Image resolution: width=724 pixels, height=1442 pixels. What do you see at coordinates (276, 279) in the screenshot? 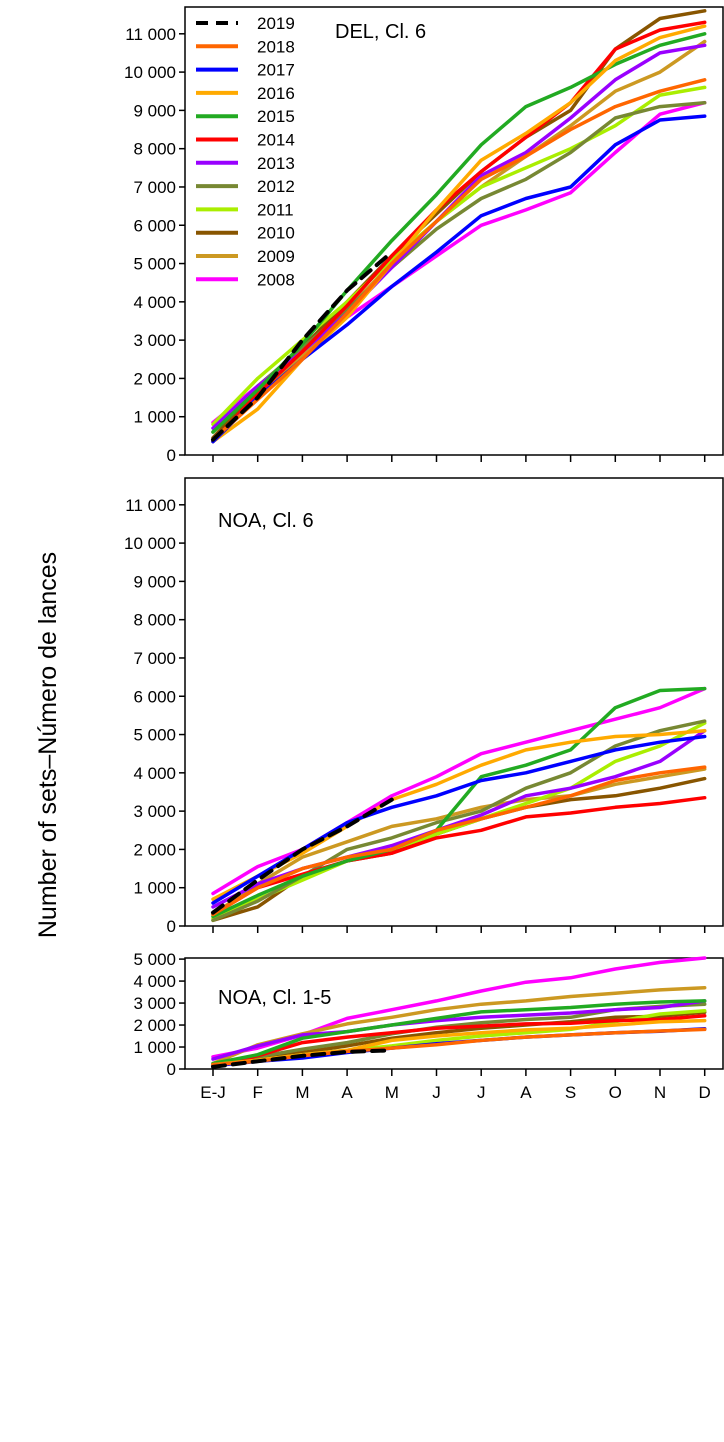
I see `legend-label-2008: 2008` at bounding box center [276, 279].